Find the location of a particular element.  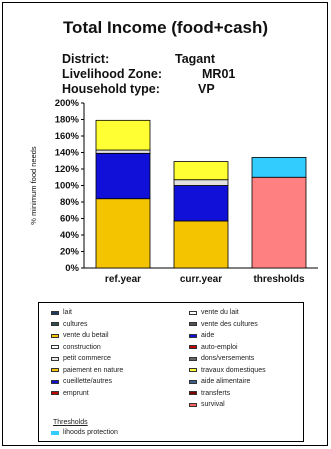

legend-item: travaux domestiques is located at coordinates (227, 370).